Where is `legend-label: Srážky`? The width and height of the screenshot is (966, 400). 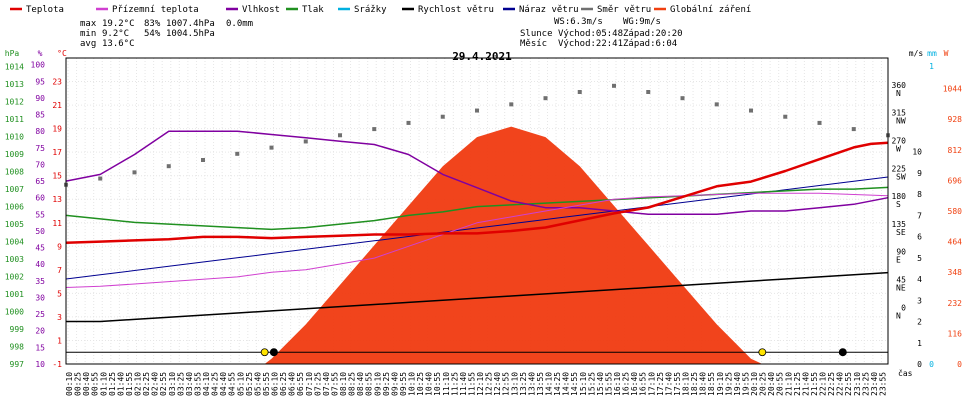
legend-label: Srážky is located at coordinates (370, 10).